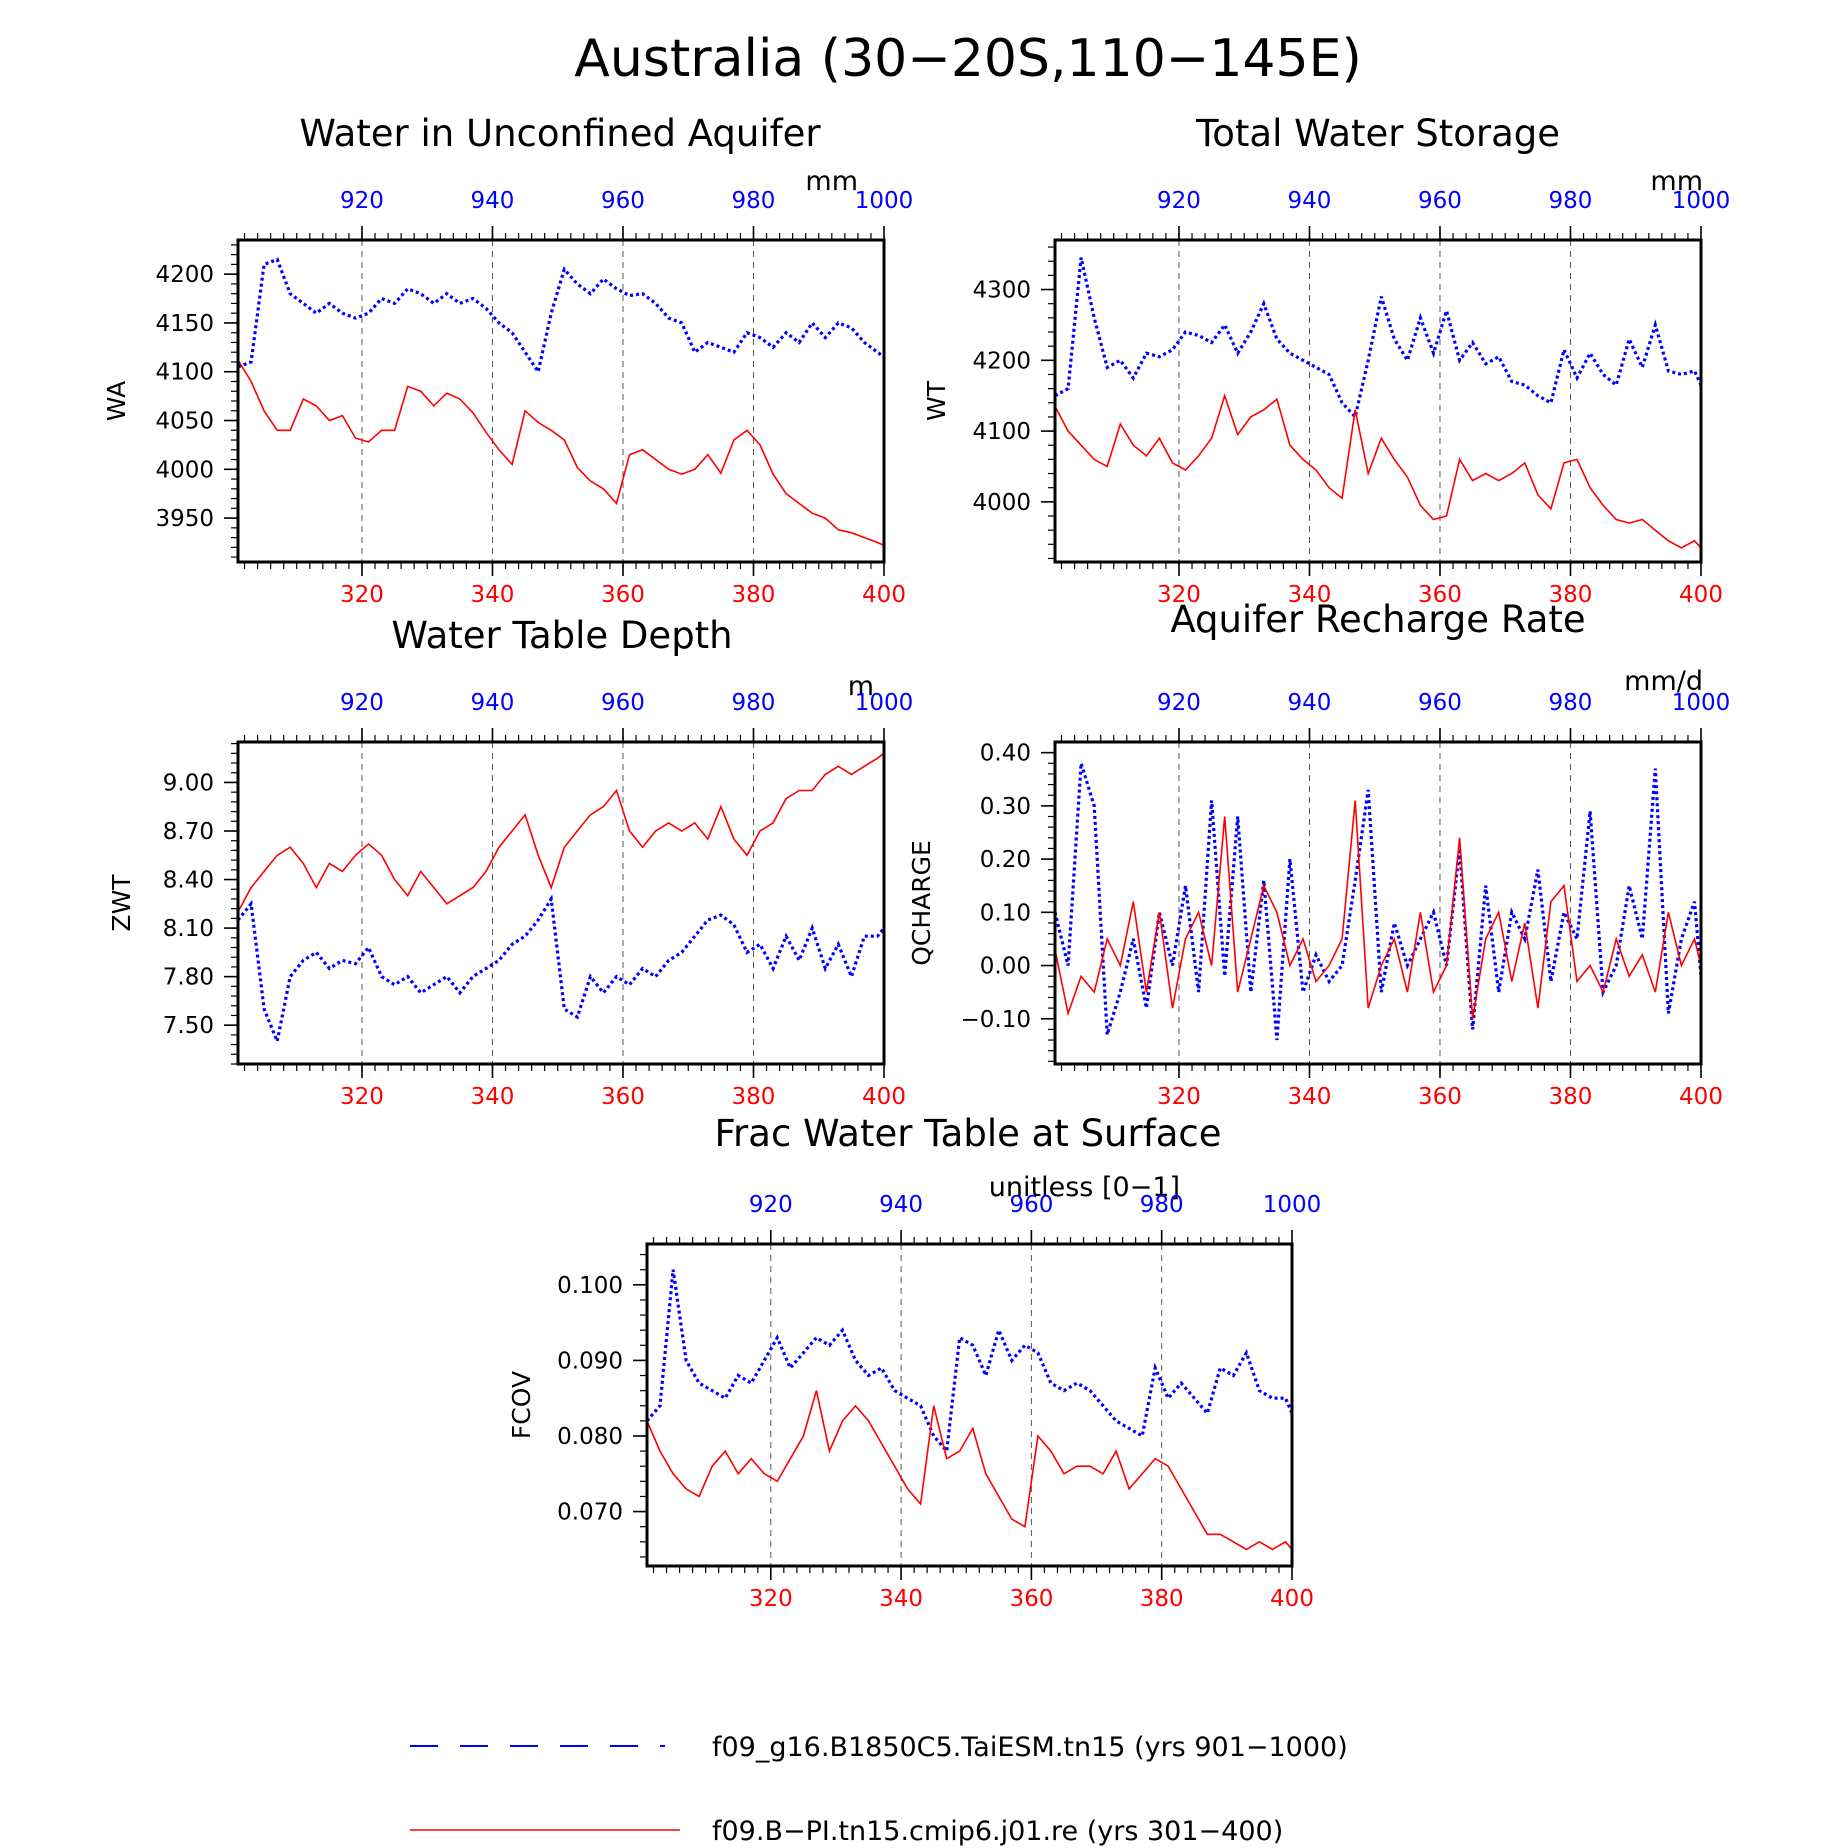  I want to click on y-tick-label: 0.090, so click(590, 1361).